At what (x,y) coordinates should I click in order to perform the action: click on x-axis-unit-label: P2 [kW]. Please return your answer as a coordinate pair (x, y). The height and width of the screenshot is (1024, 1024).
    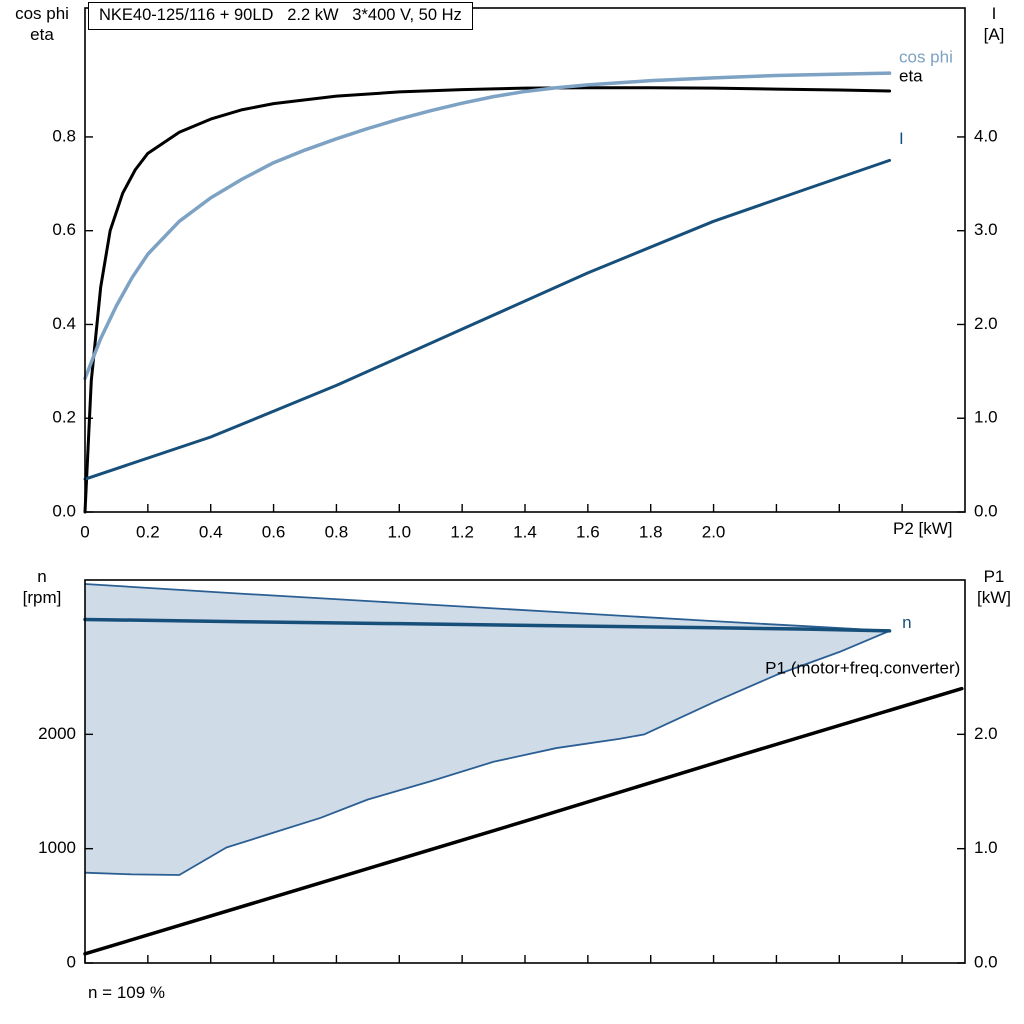
    Looking at the image, I should click on (923, 528).